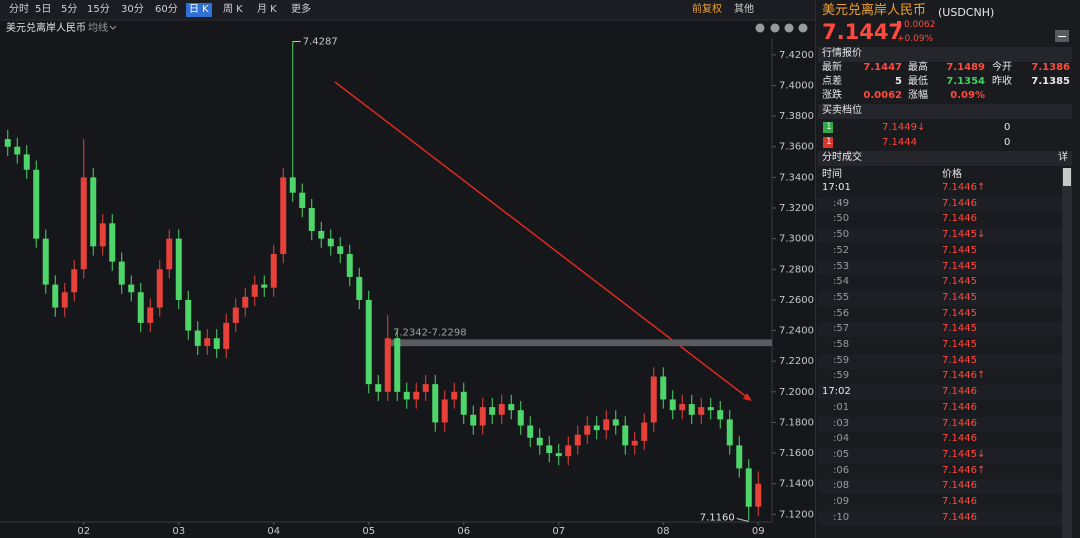 The height and width of the screenshot is (538, 1080). What do you see at coordinates (899, 142) in the screenshot?
I see `level-price: 7.1444` at bounding box center [899, 142].